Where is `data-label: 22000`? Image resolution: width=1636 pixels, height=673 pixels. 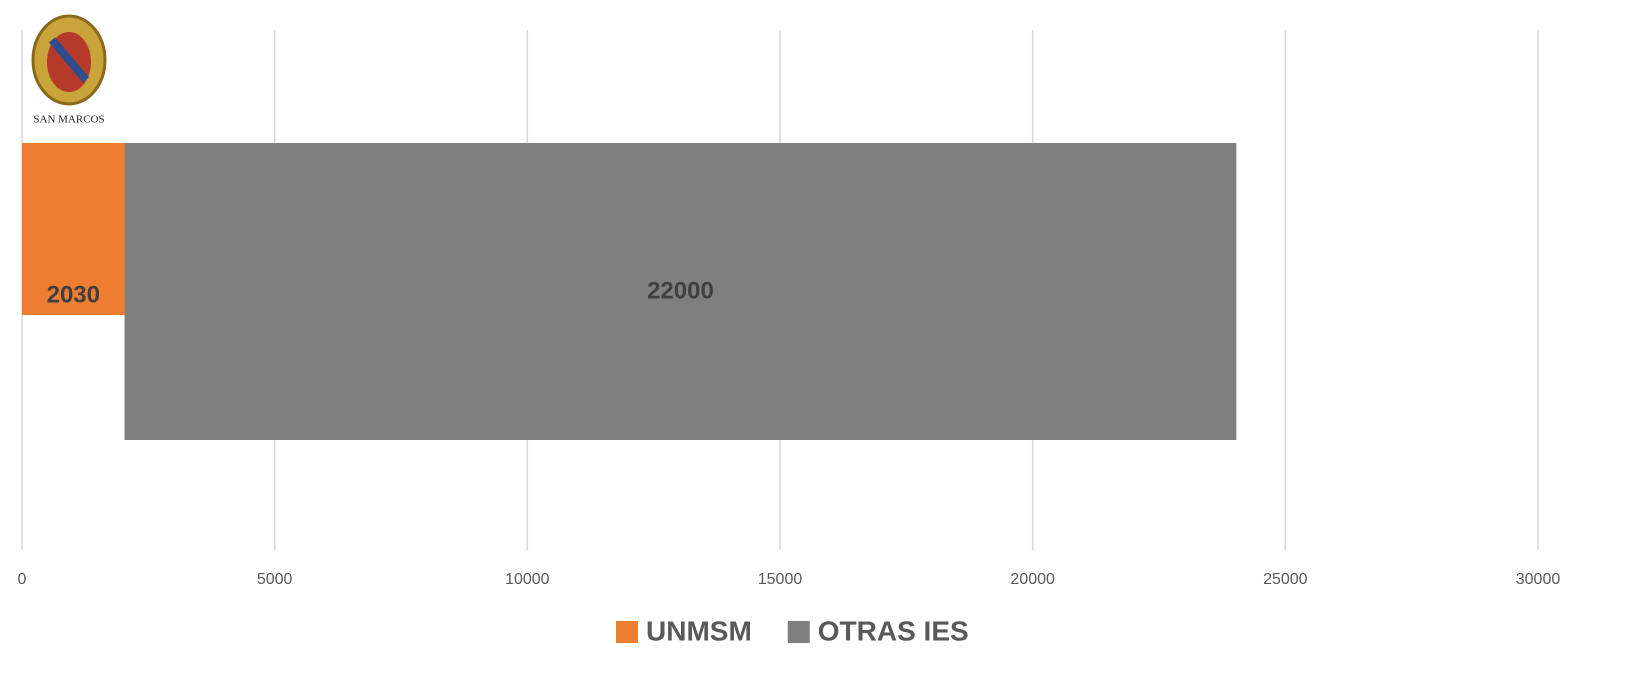 data-label: 22000 is located at coordinates (680, 290).